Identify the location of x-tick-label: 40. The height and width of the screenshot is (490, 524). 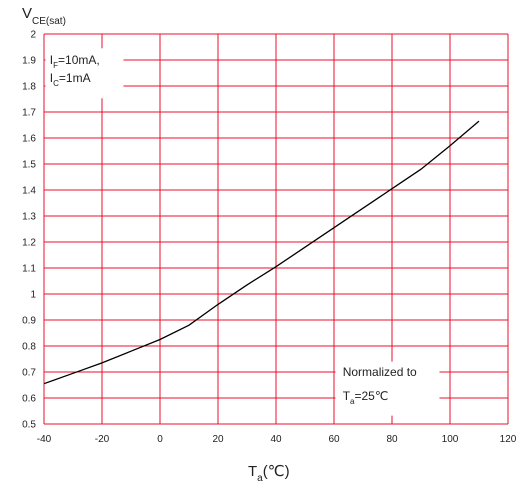
(276, 439).